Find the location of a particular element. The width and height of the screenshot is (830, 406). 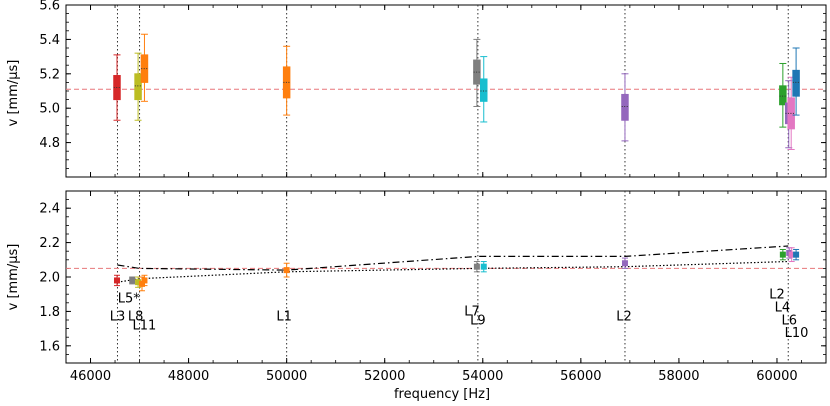

point-label: L3 is located at coordinates (118, 316).